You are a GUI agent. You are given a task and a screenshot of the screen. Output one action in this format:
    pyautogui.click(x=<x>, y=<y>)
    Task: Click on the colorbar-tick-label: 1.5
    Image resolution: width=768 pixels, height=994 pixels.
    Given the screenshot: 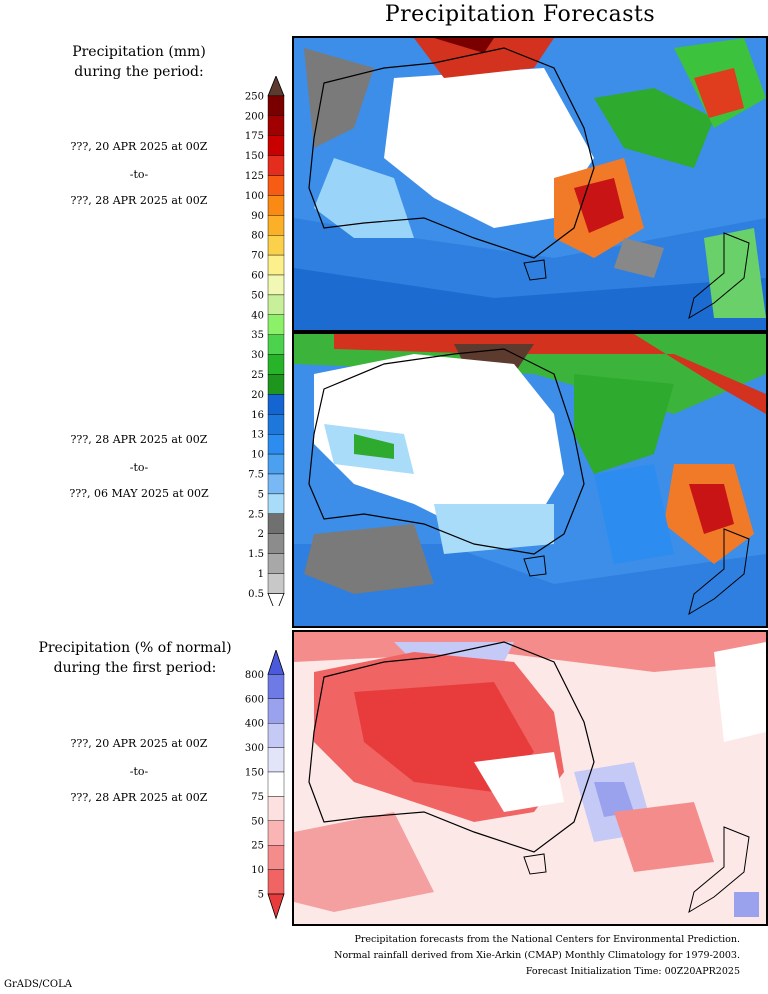 What is the action you would take?
    pyautogui.click(x=256, y=554)
    